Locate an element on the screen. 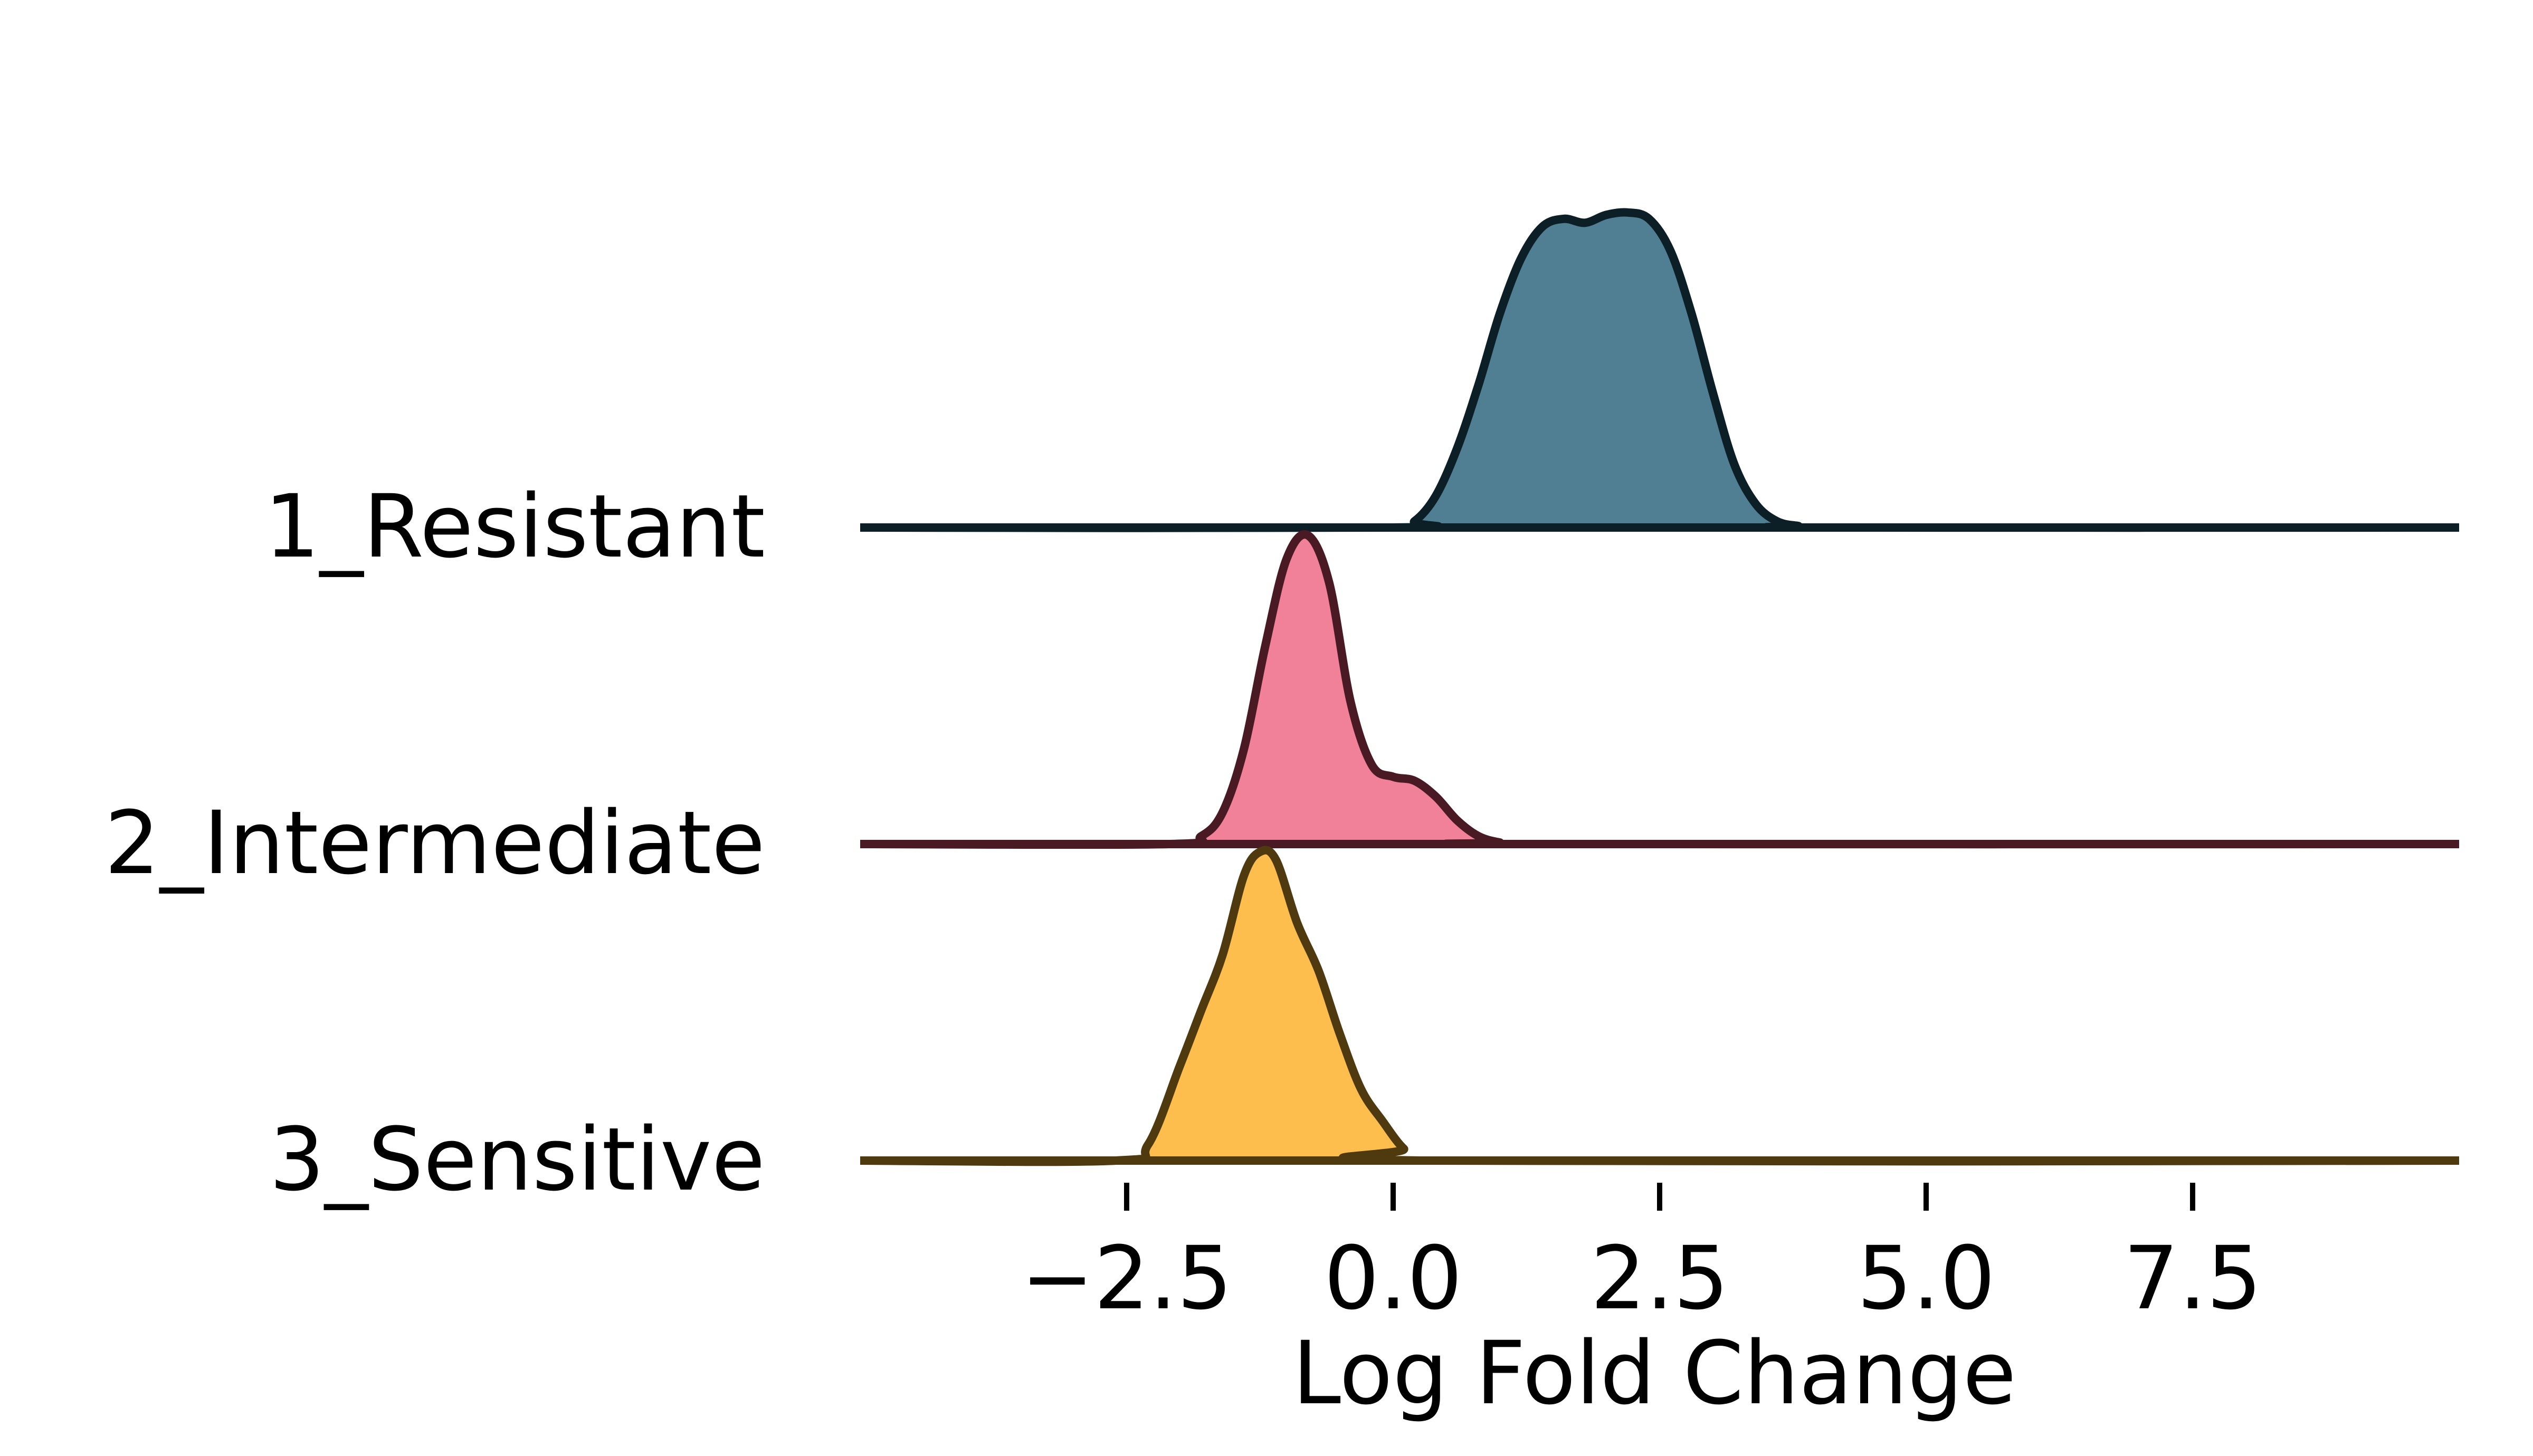 The height and width of the screenshot is (1456, 2533). ridge-3_Sensitive is located at coordinates (1660, 1006).